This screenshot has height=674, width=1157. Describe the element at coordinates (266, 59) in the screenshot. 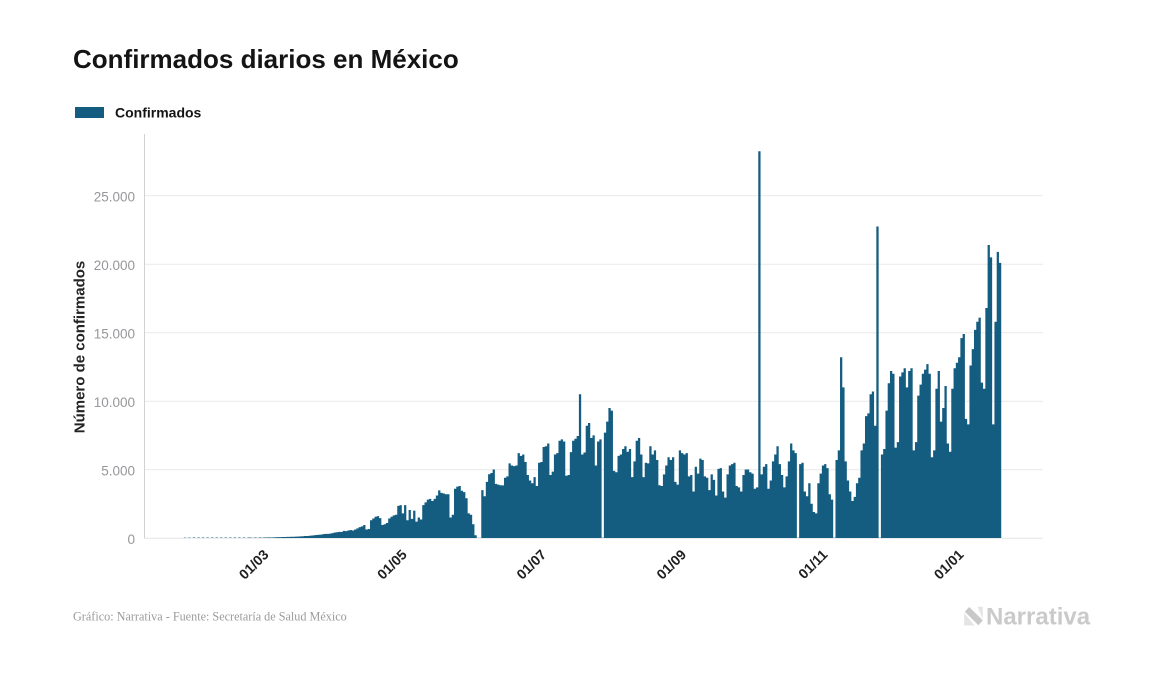

I see `svg-text: Confirmados diarios en México` at that location.